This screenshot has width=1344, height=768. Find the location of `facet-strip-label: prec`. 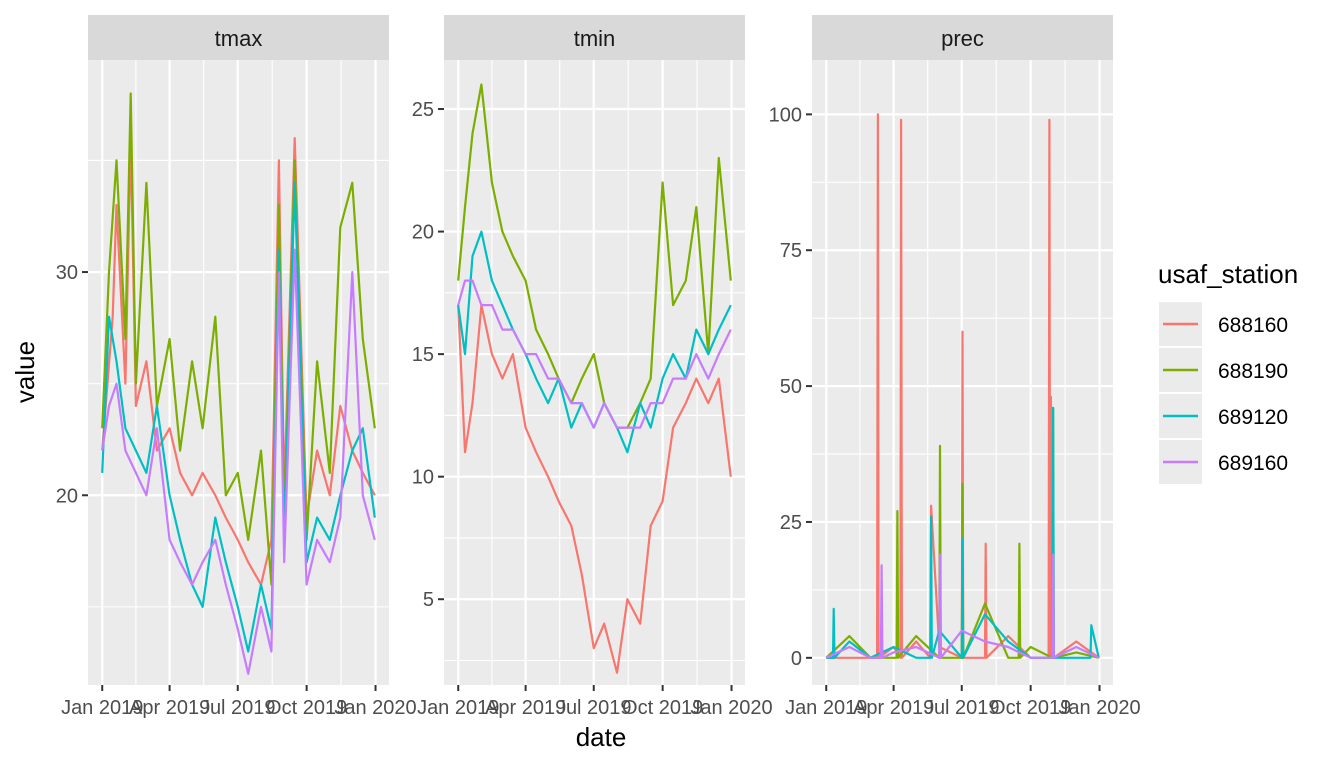

facet-strip-label: prec is located at coordinates (962, 38).